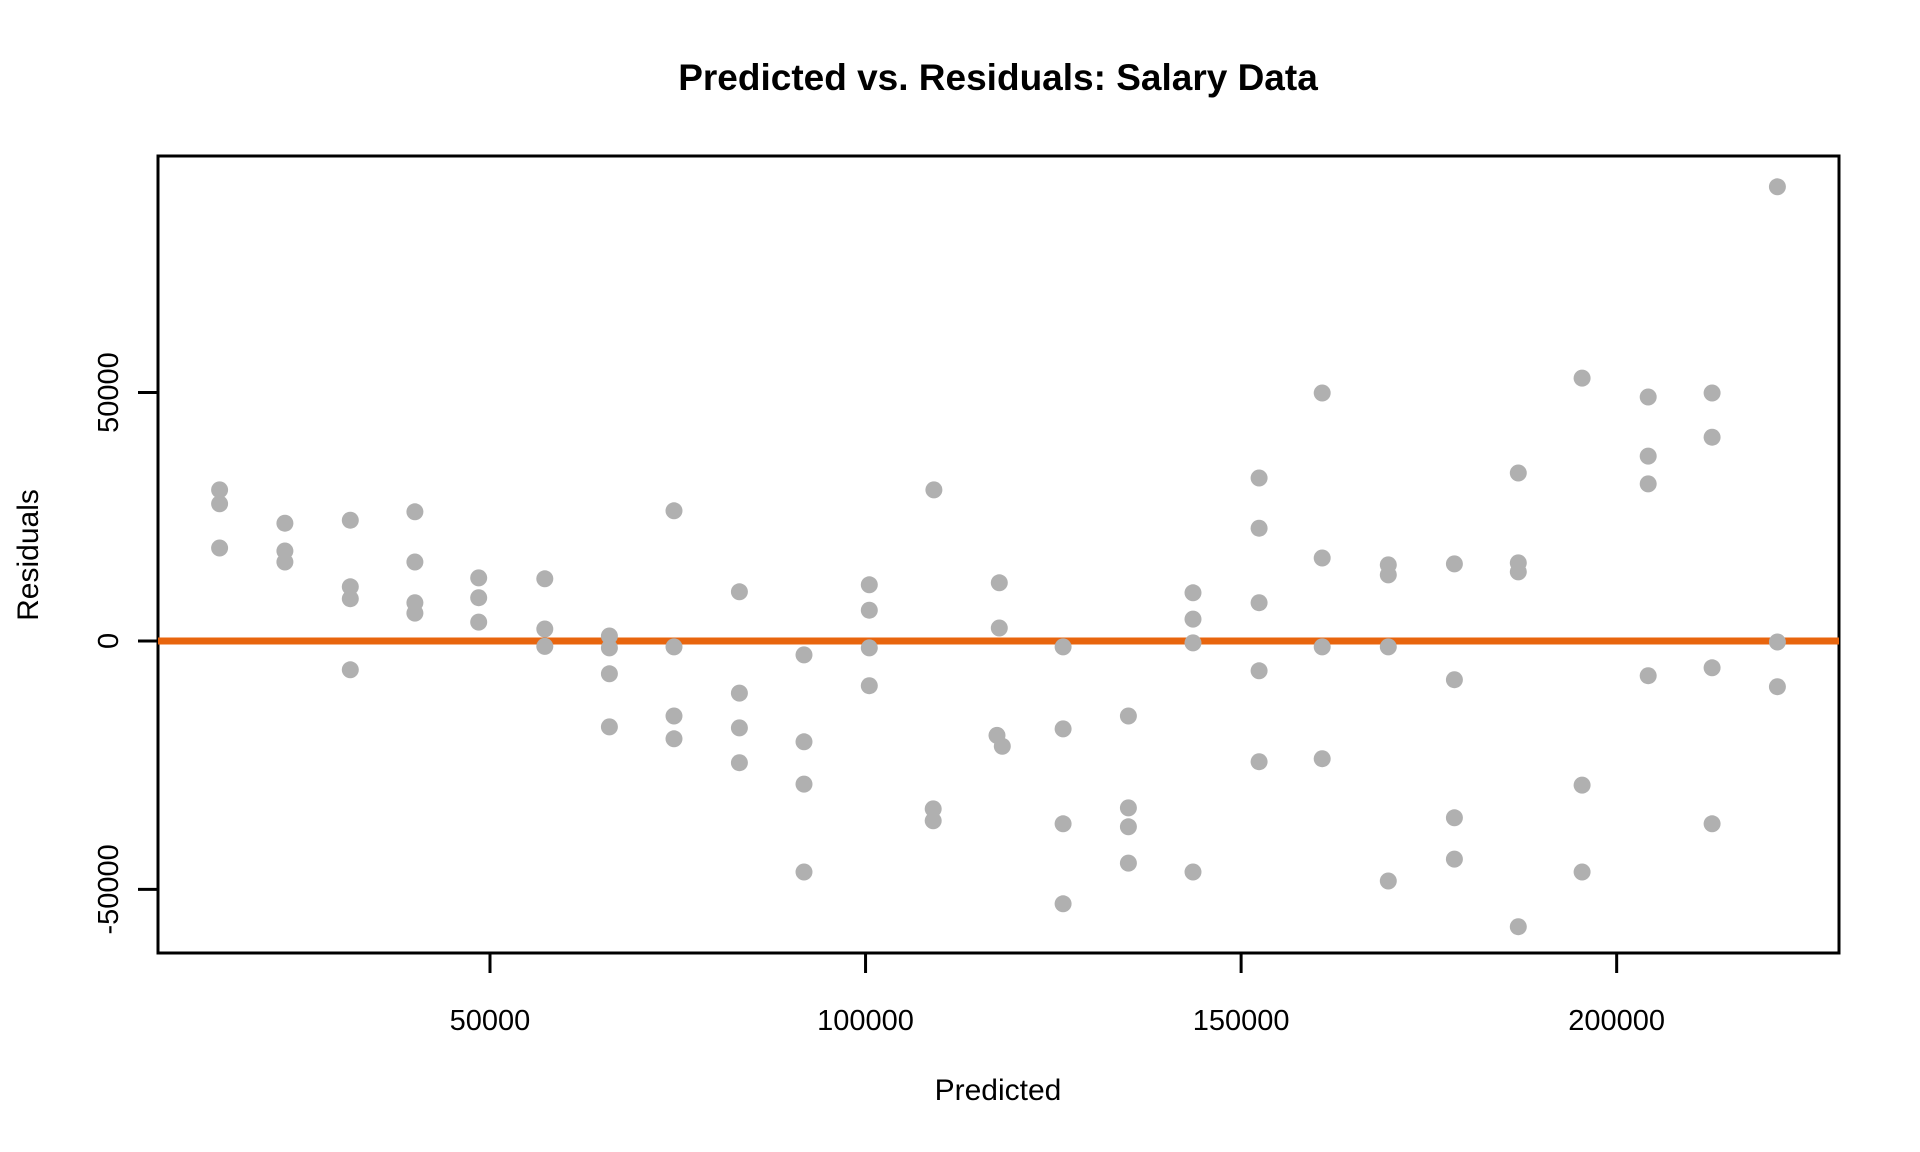  I want to click on y-axis-title: Residuals, so click(28, 555).